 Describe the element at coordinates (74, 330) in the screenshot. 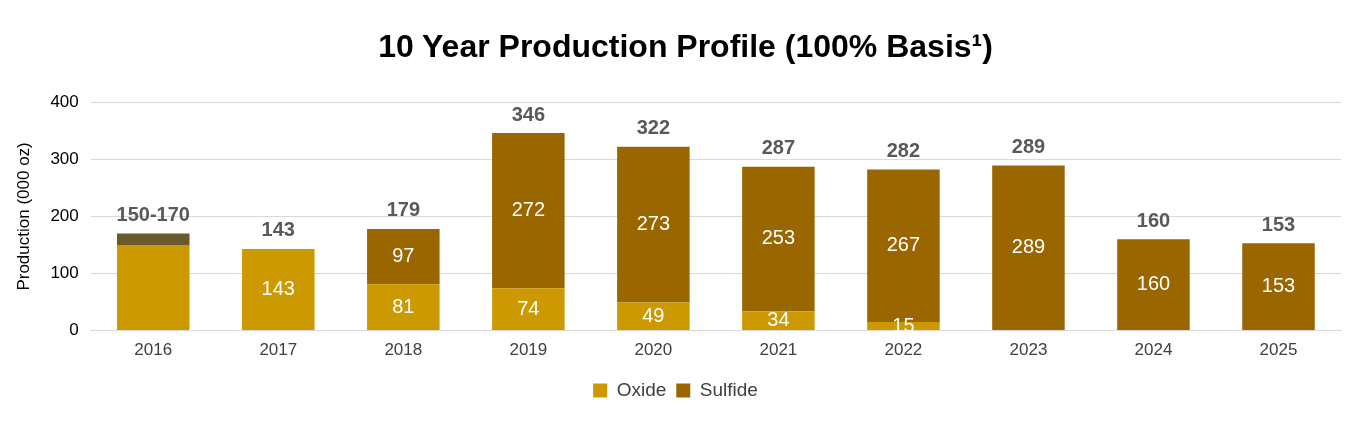

I see `y-tick-label: 0` at that location.